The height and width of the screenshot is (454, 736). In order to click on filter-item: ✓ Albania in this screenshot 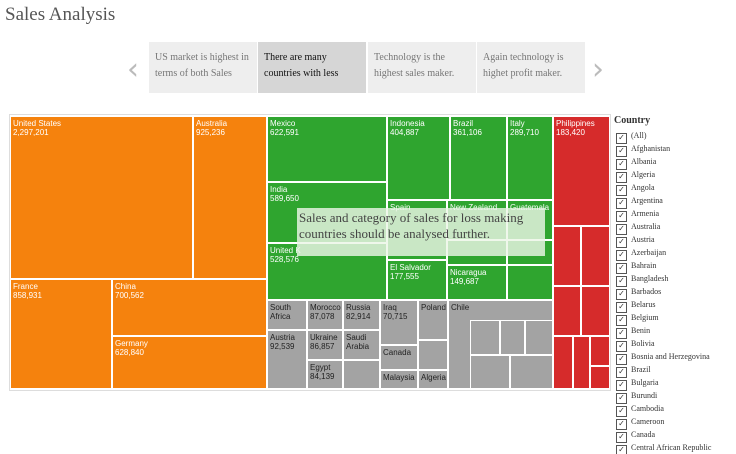, I will do `click(636, 163)`.